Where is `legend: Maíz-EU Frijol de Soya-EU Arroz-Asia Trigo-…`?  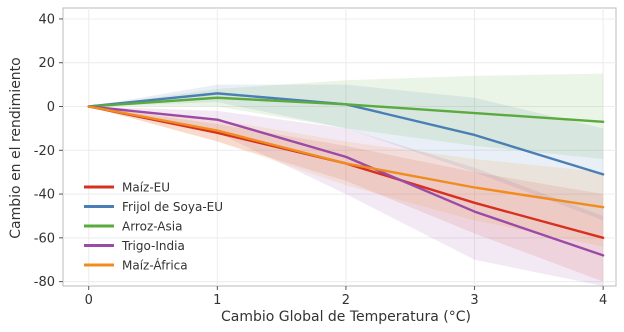 legend: Maíz-EU Frijol de Soya-EU Arroz-Asia Trigo-… is located at coordinates (153, 227).